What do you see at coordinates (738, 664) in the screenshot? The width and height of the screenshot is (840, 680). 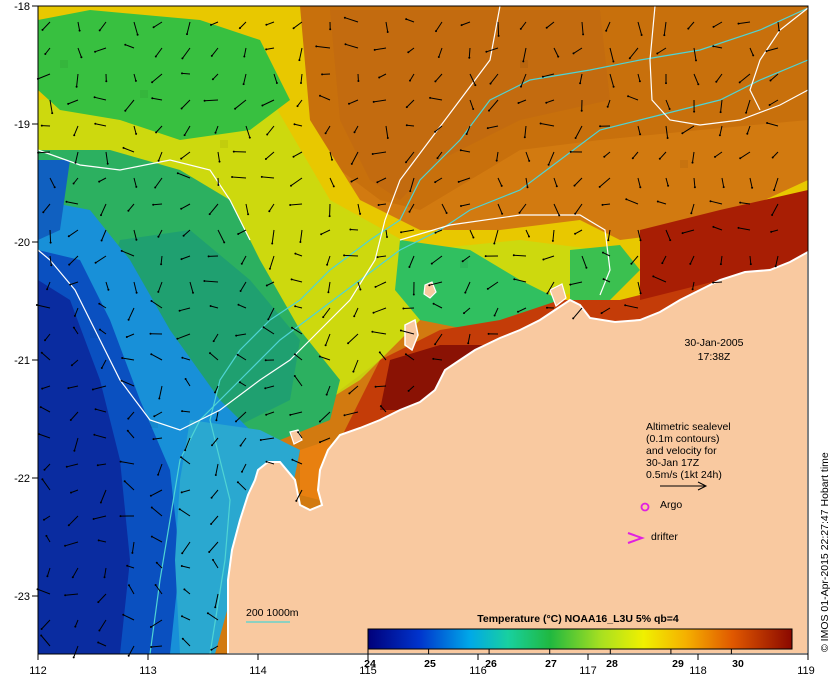 I see `colorbar-tick: 30` at bounding box center [738, 664].